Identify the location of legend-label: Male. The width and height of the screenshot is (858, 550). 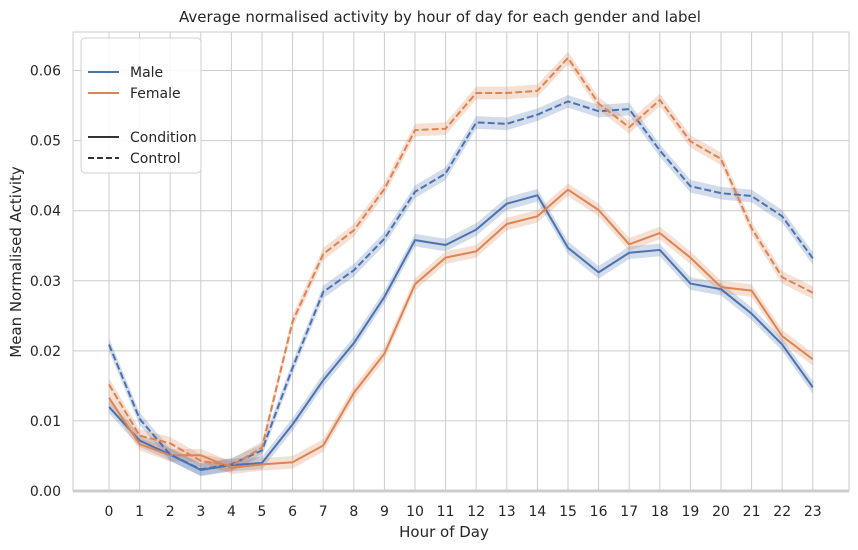
(146, 73).